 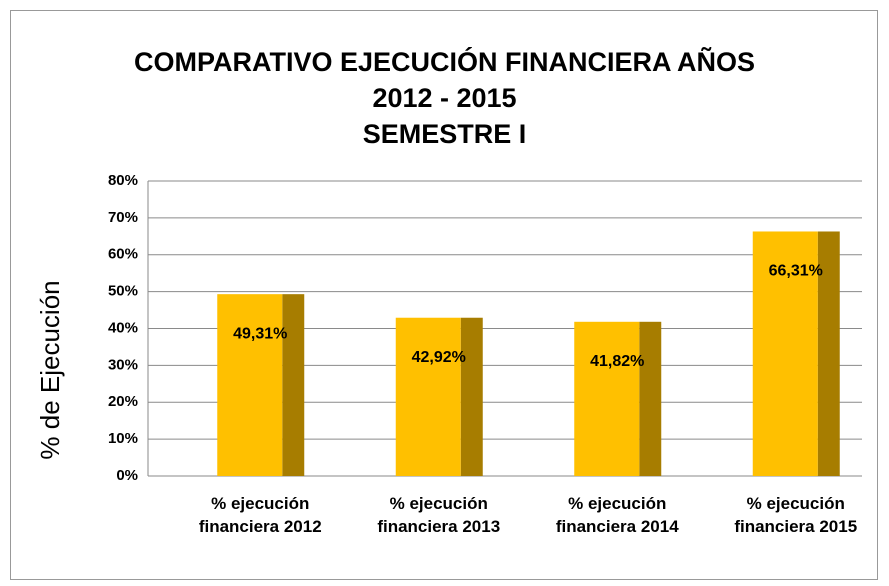 What do you see at coordinates (127, 475) in the screenshot?
I see `y-tick-label: 0%` at bounding box center [127, 475].